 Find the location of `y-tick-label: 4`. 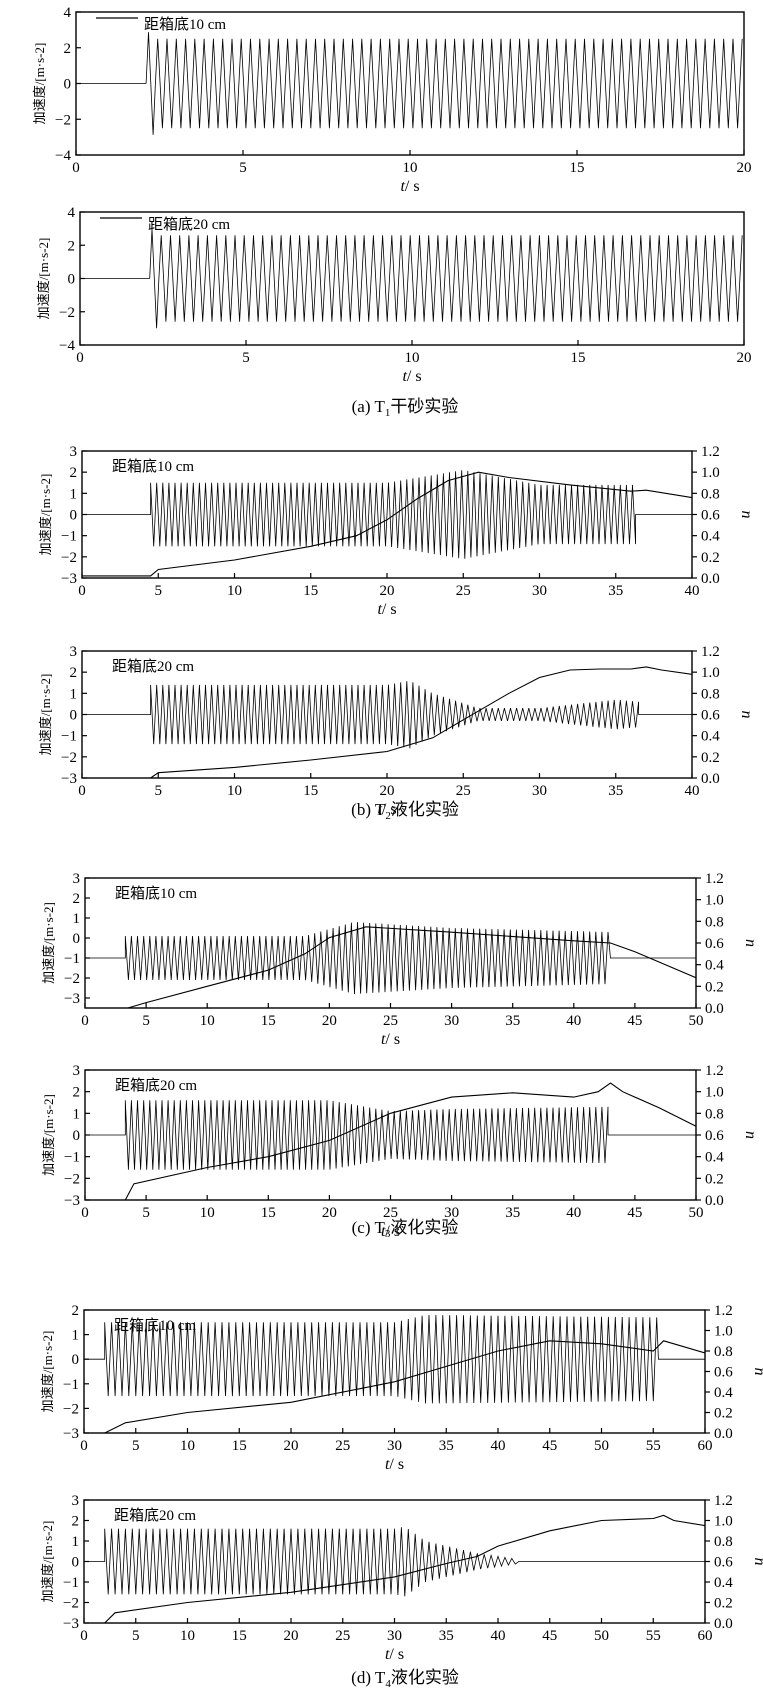

y-tick-label: 4 is located at coordinates (72, 213).